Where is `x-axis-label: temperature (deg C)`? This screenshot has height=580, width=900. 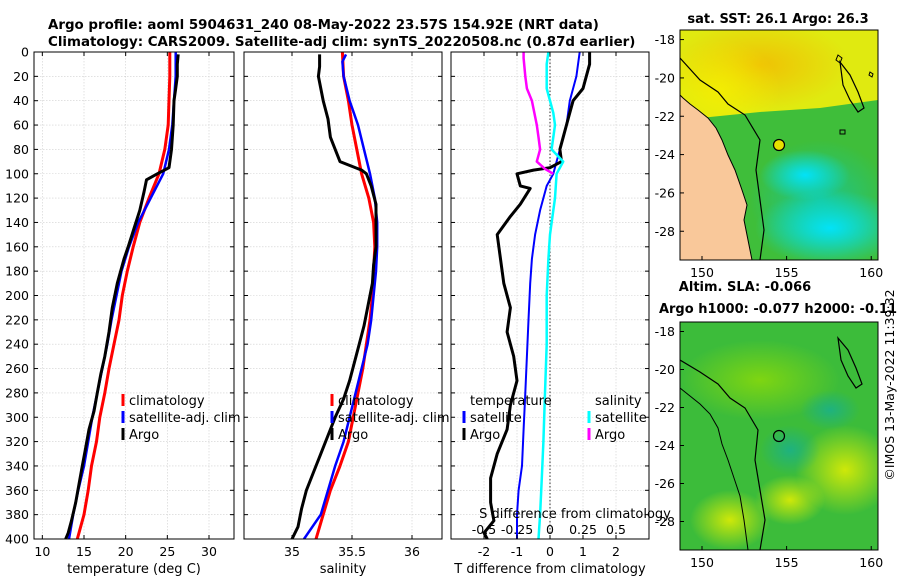 x-axis-label: temperature (deg C) is located at coordinates (134, 569).